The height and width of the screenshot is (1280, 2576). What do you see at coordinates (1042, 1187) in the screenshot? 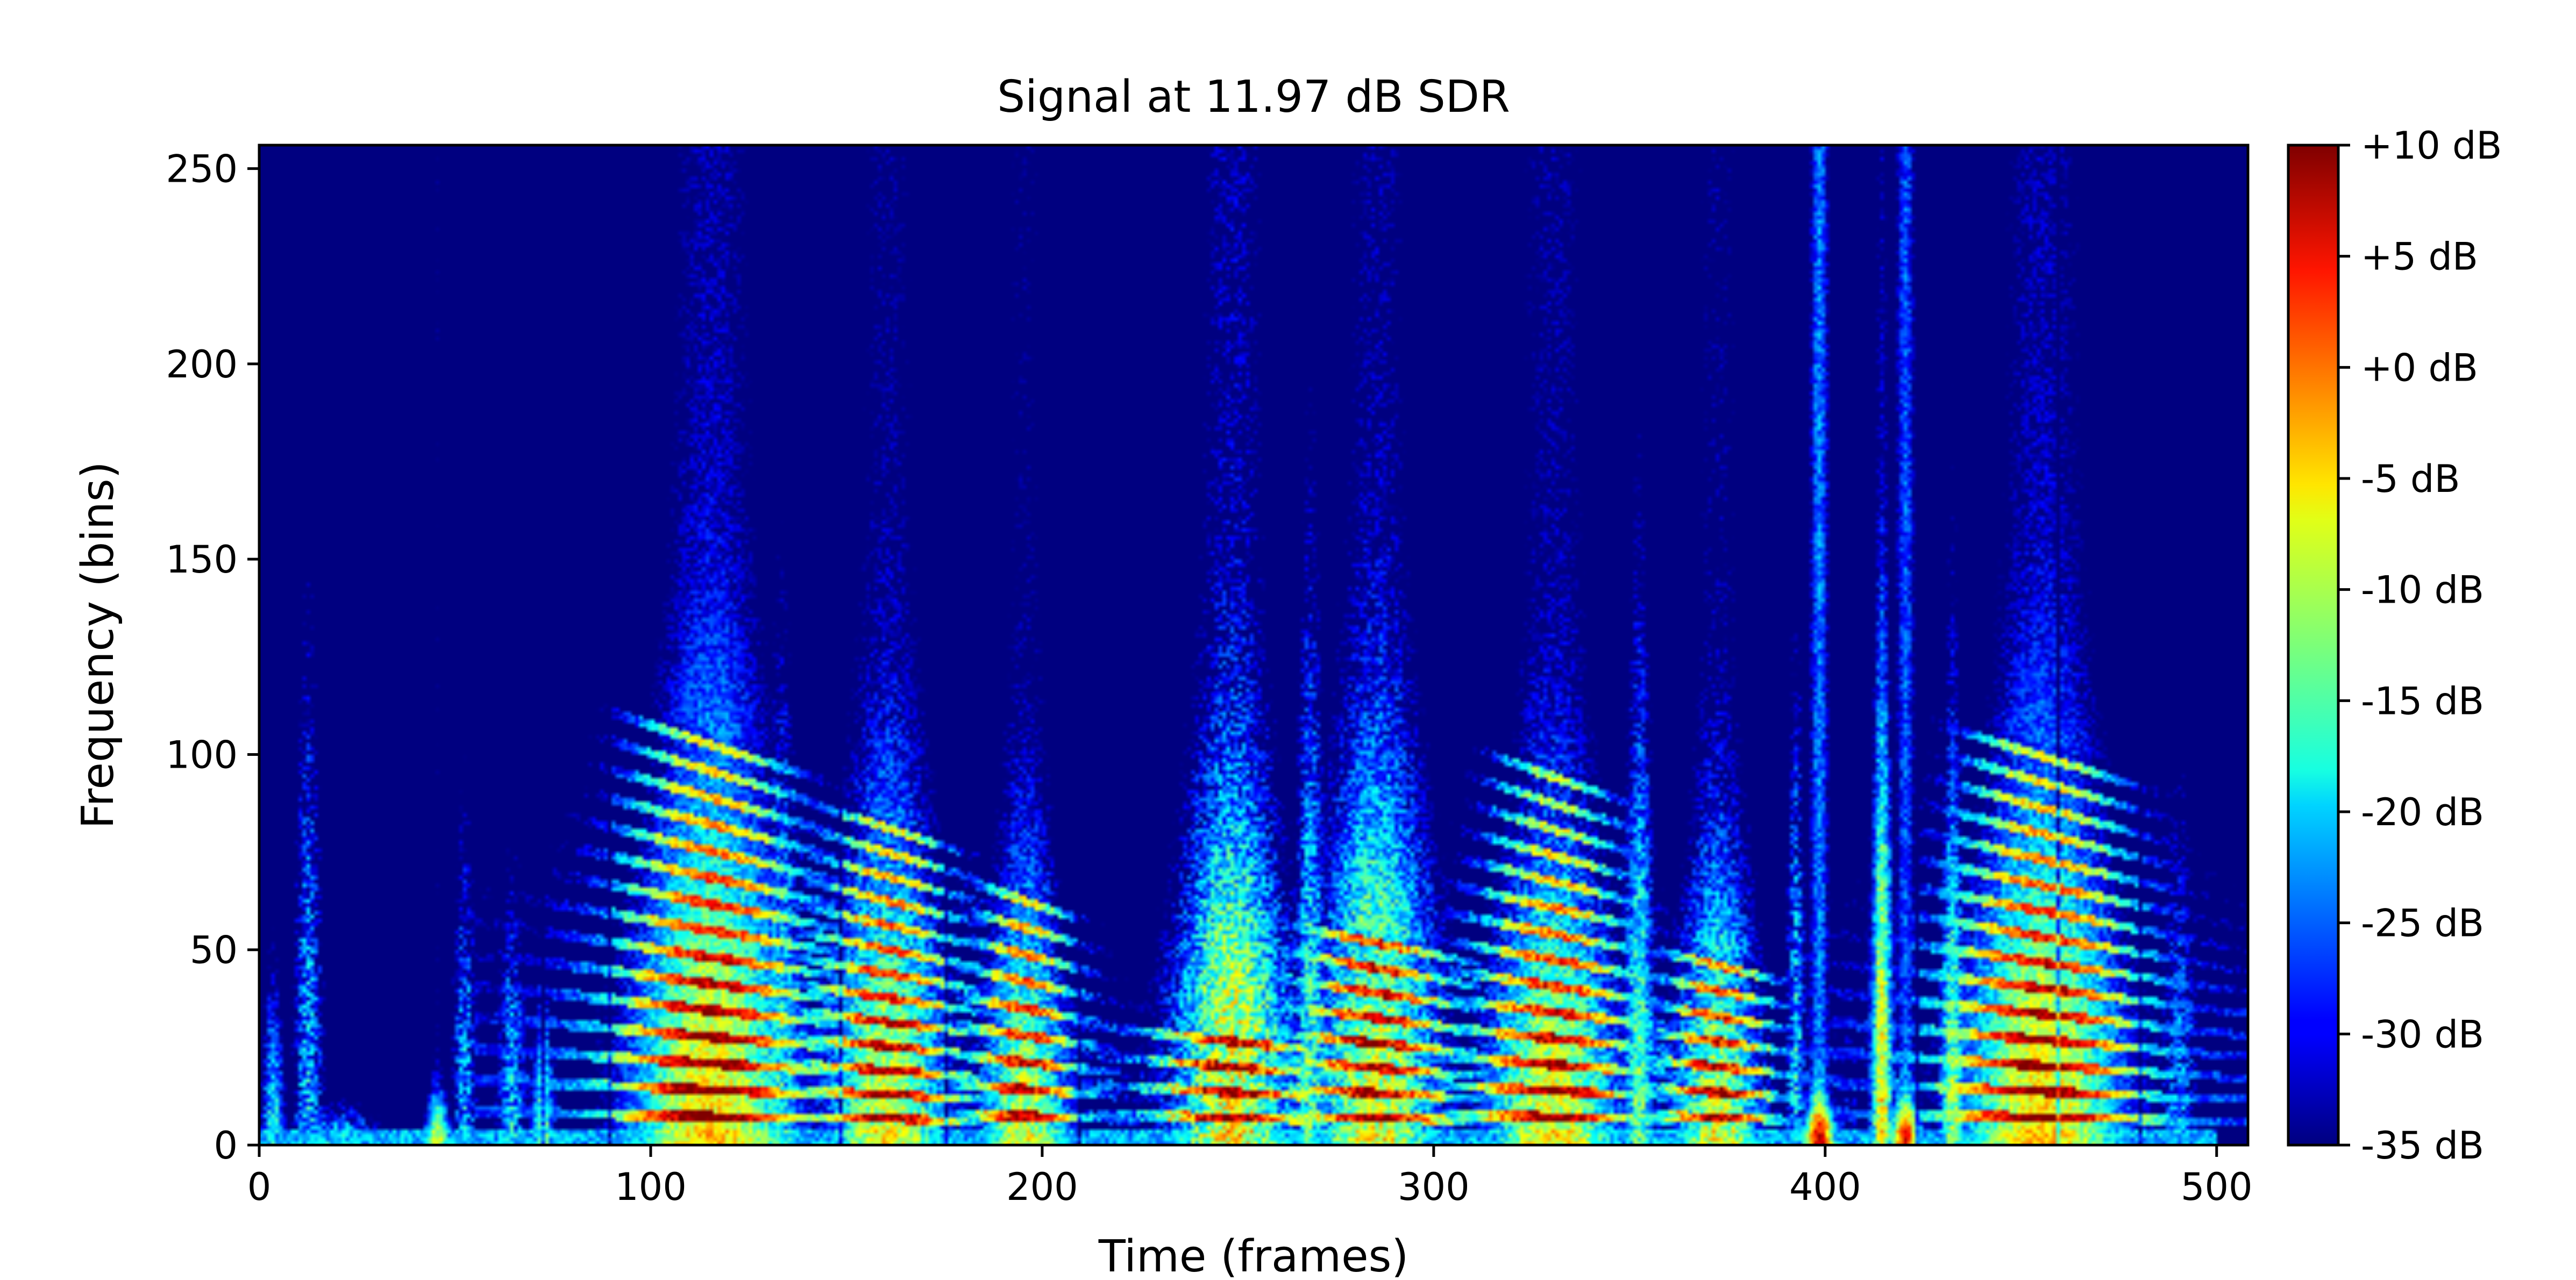
I see `x-tick-label: 200` at bounding box center [1042, 1187].